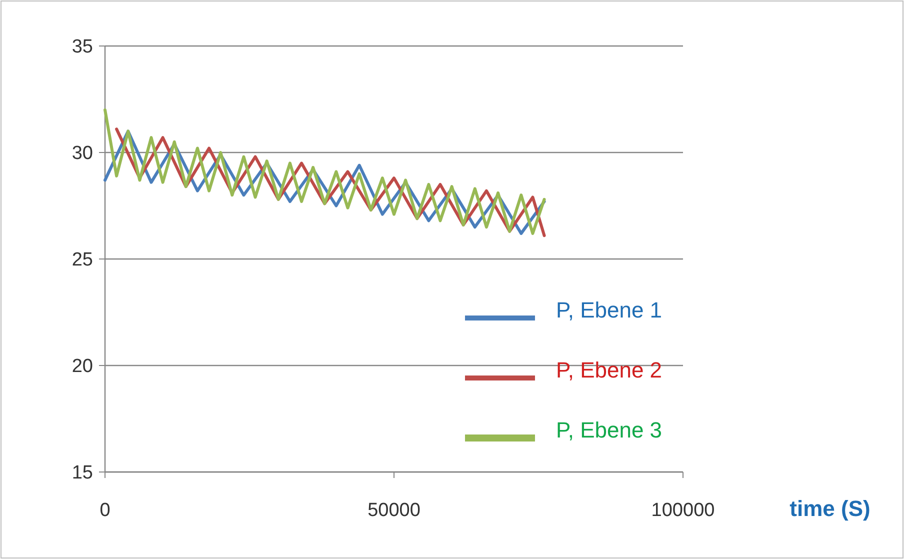  Describe the element at coordinates (609, 310) in the screenshot. I see `legend-label: P, Ebene 1` at that location.